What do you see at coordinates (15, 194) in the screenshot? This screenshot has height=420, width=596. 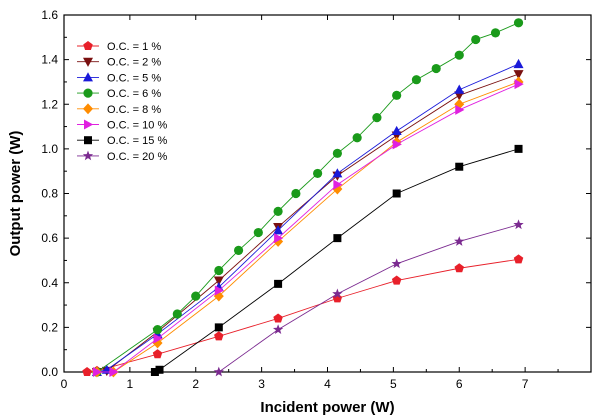 I see `y-axis-title: Output power (W)` at bounding box center [15, 194].